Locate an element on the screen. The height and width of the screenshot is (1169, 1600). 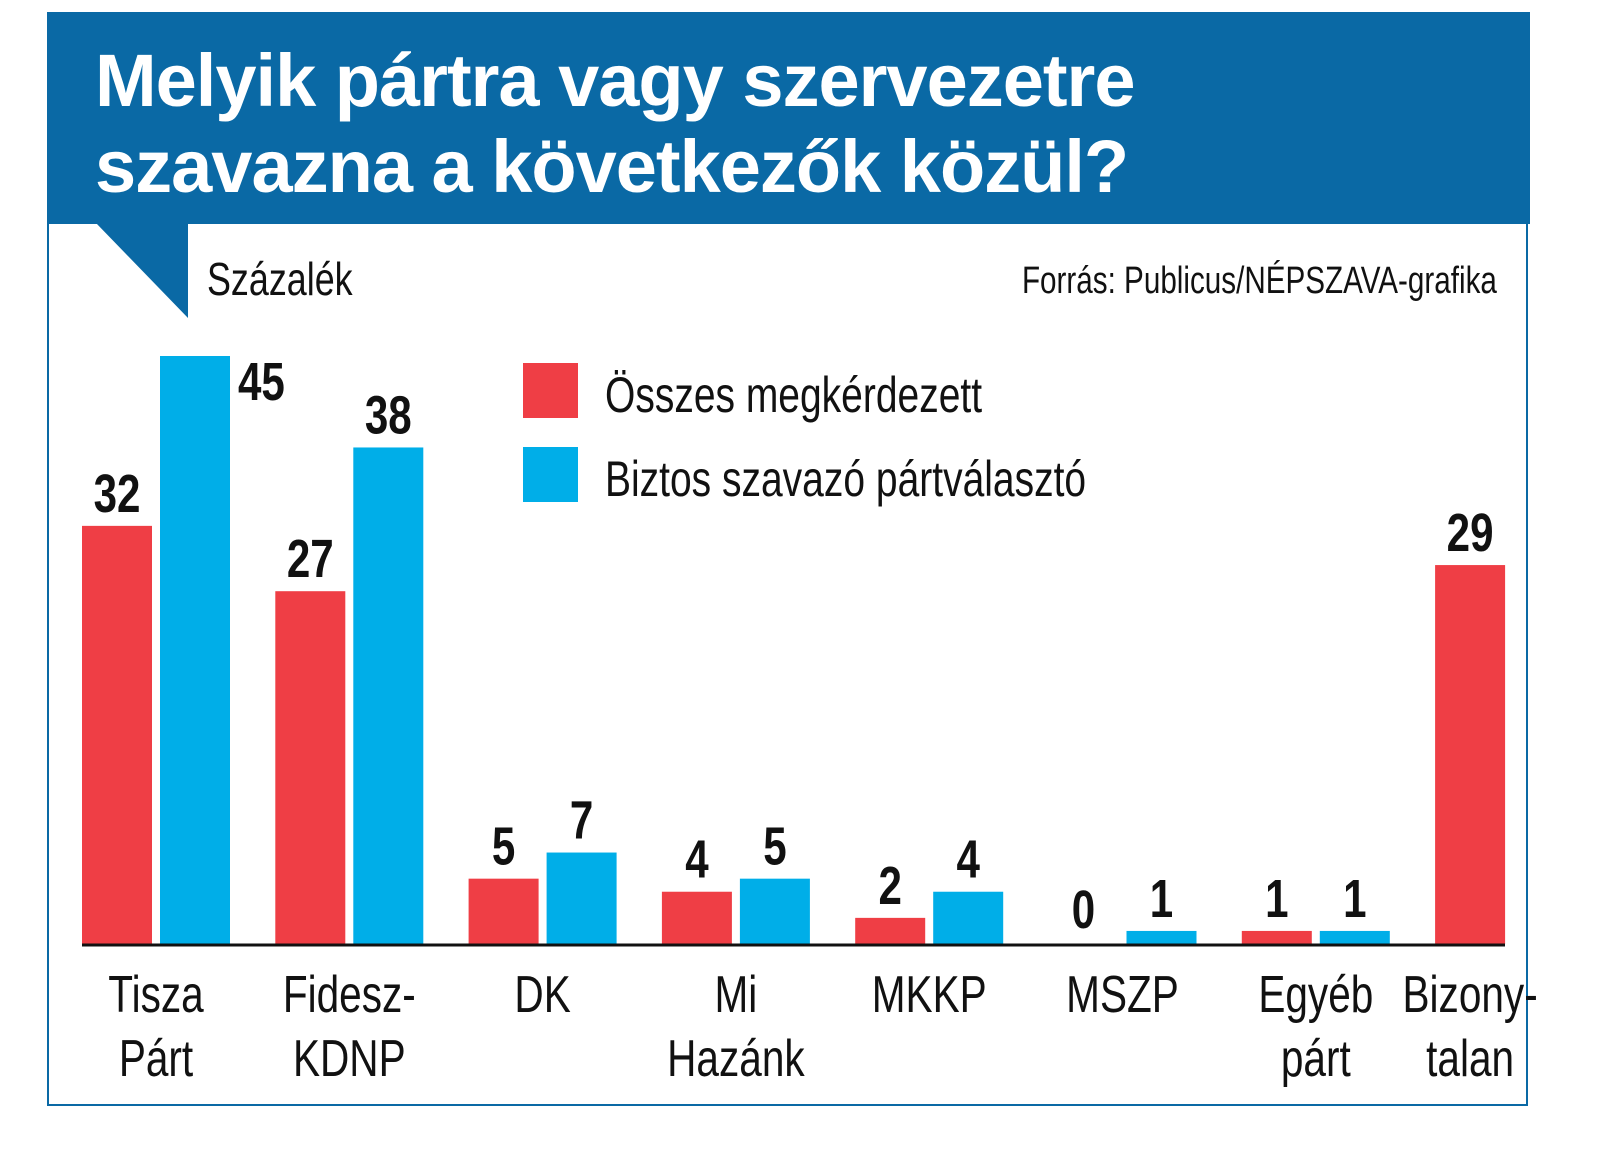
category-label: DK is located at coordinates (542, 994).